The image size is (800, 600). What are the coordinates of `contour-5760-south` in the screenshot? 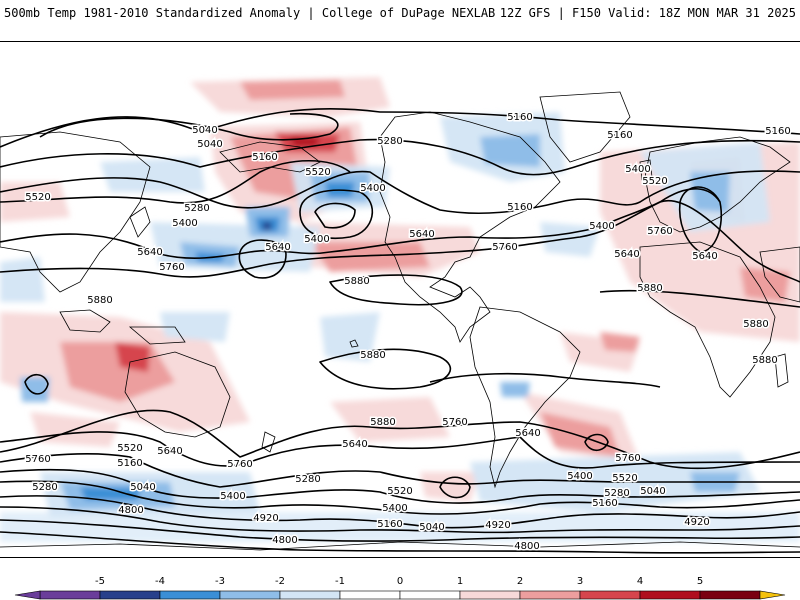 It's located at (400, 439).